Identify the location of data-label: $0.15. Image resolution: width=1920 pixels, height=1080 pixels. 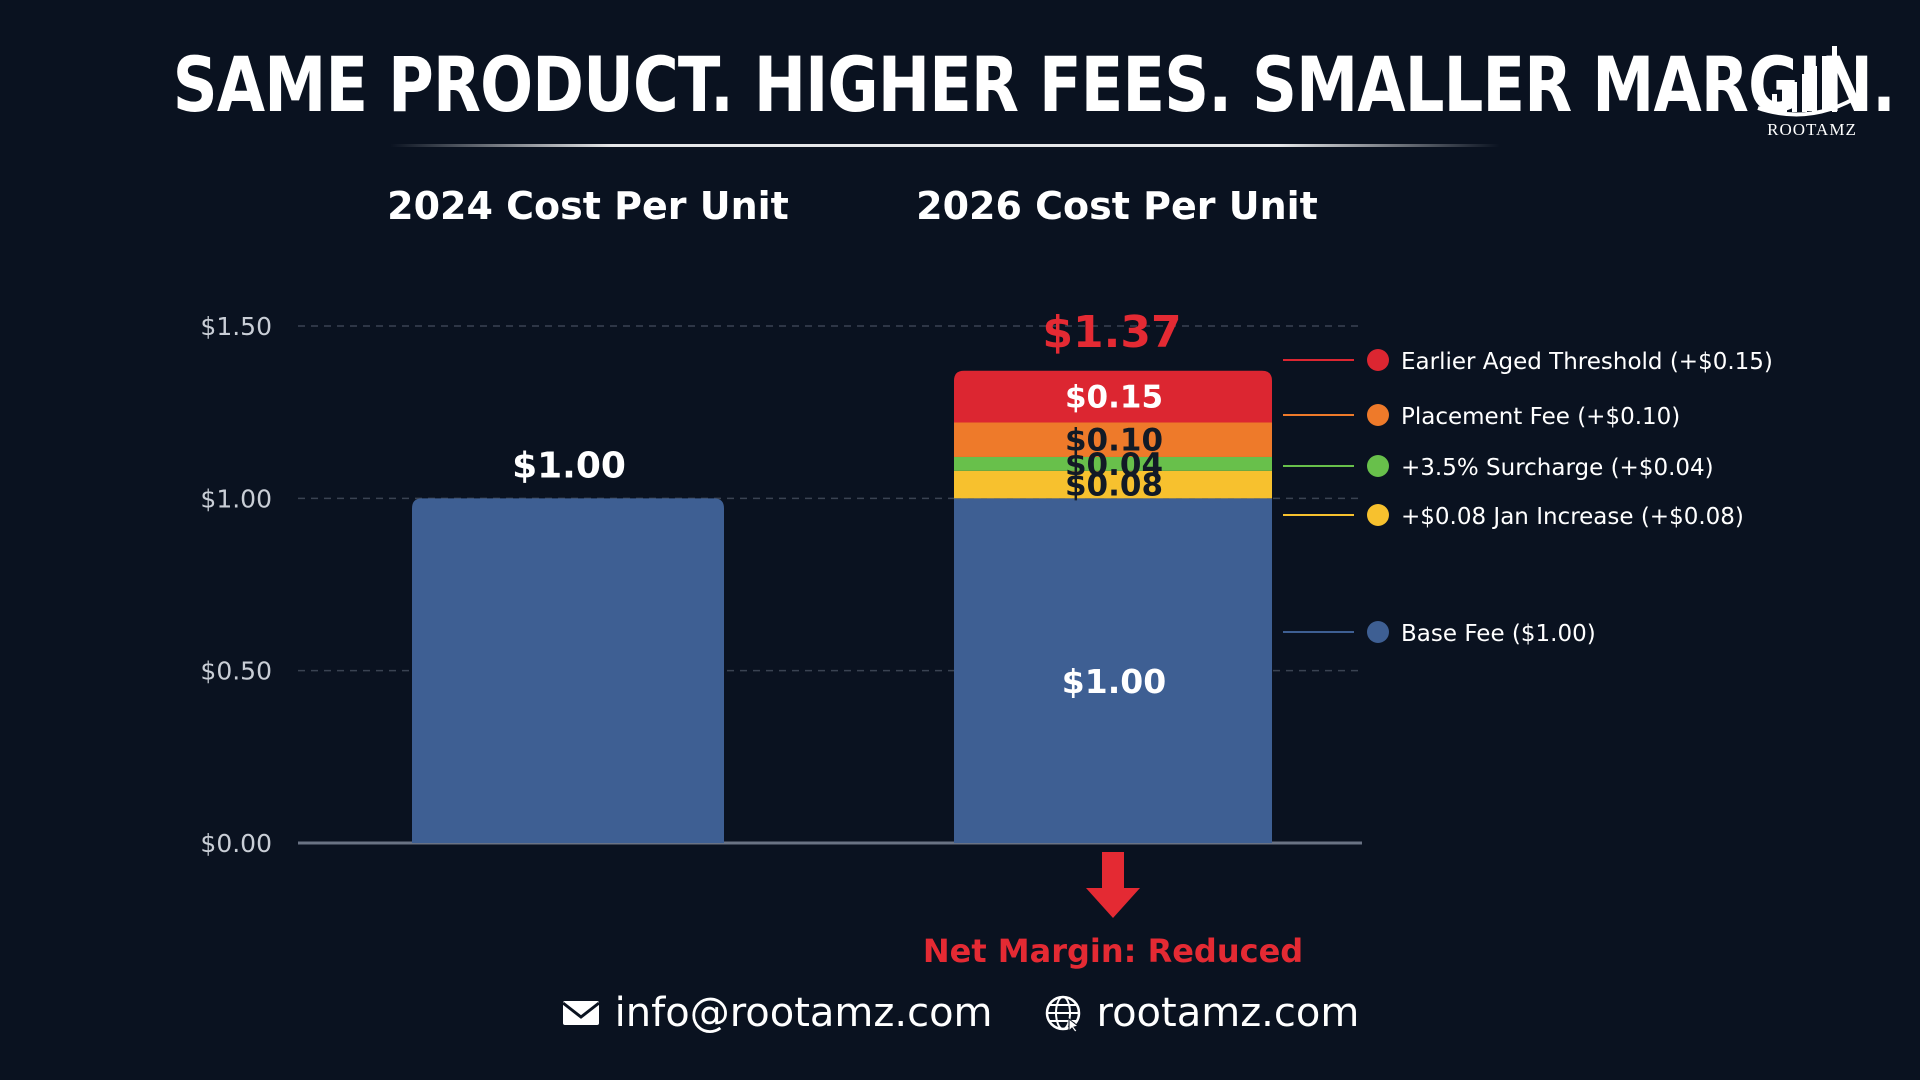
(1114, 398).